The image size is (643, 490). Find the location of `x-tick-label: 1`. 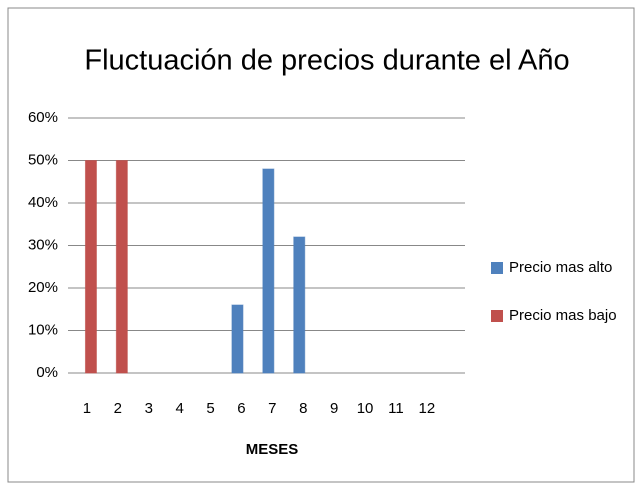

x-tick-label: 1 is located at coordinates (87, 408).